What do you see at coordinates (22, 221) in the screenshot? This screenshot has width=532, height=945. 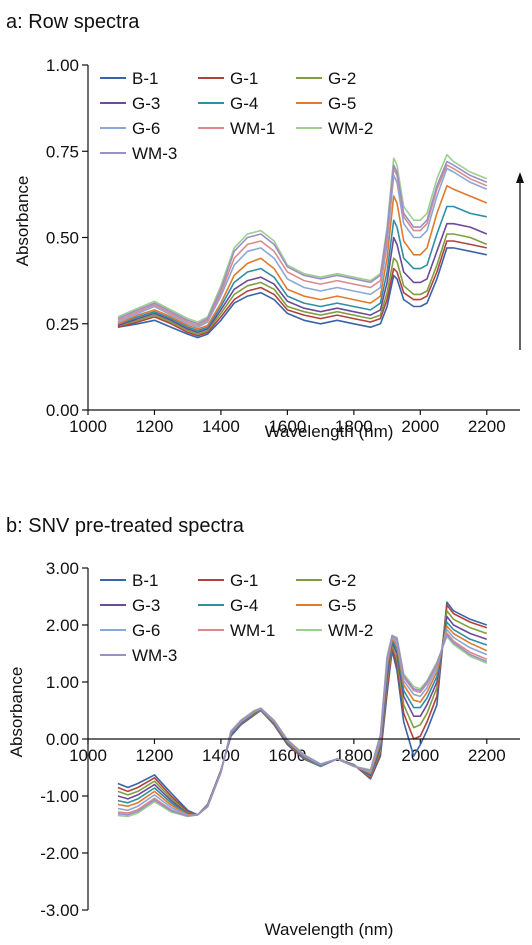 I see `panel-a-ylabel: Absorbance` at bounding box center [22, 221].